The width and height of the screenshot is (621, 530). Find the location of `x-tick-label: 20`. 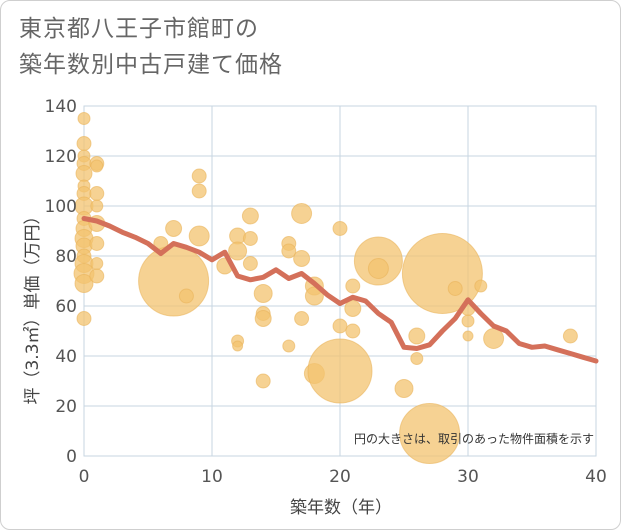

x-tick-label: 20 is located at coordinates (340, 477).